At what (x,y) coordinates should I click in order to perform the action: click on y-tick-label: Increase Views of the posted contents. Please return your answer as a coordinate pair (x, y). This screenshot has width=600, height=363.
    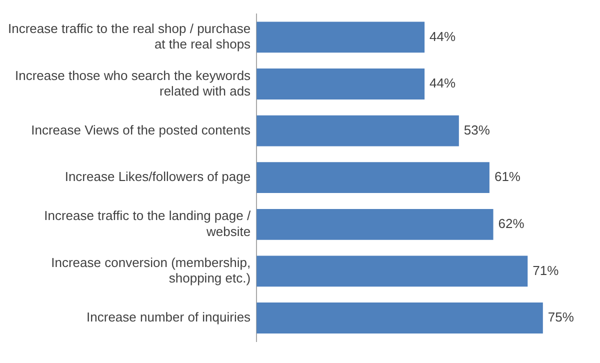
    Looking at the image, I should click on (141, 130).